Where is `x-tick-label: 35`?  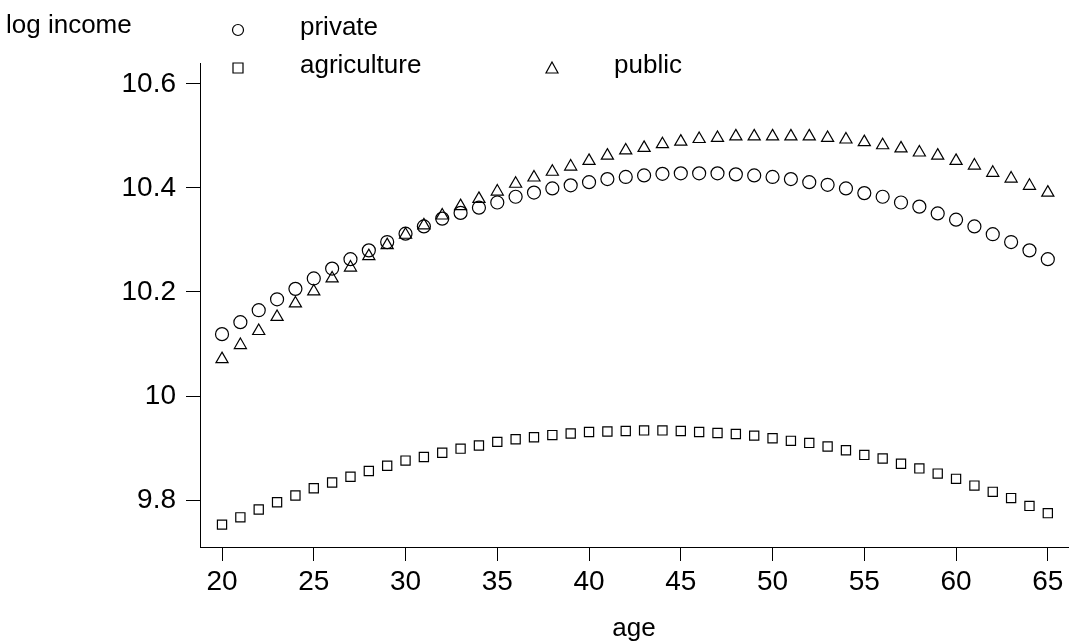
x-tick-label: 35 is located at coordinates (497, 580).